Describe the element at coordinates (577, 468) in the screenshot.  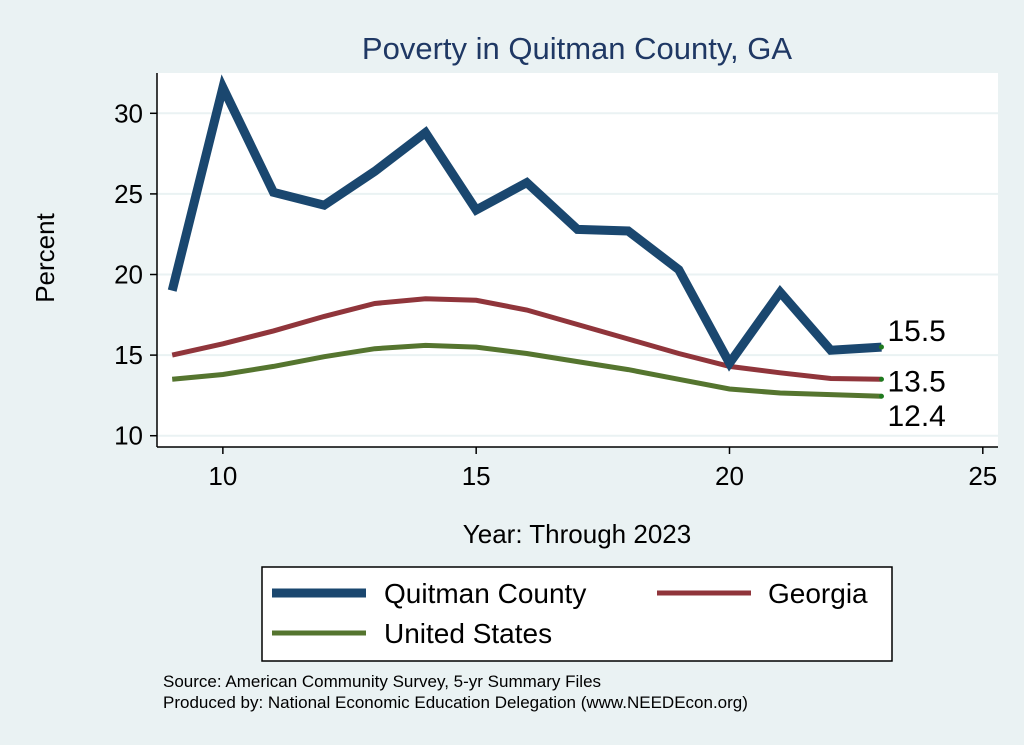
I see `x-axis: 10 15 20 25` at that location.